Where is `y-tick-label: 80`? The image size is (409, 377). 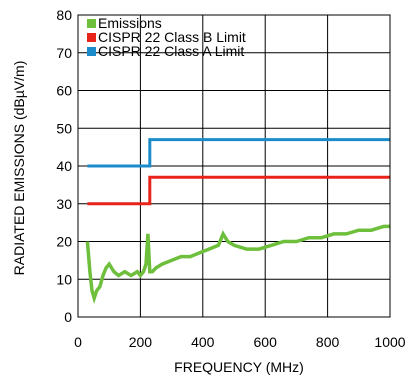 y-tick-label: 80 is located at coordinates (64, 15).